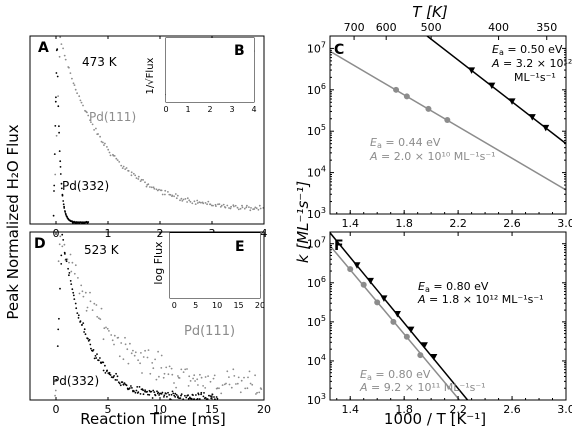  Describe the element at coordinates (231, 109) in the screenshot. I see `x-tick-label: 3` at that location.